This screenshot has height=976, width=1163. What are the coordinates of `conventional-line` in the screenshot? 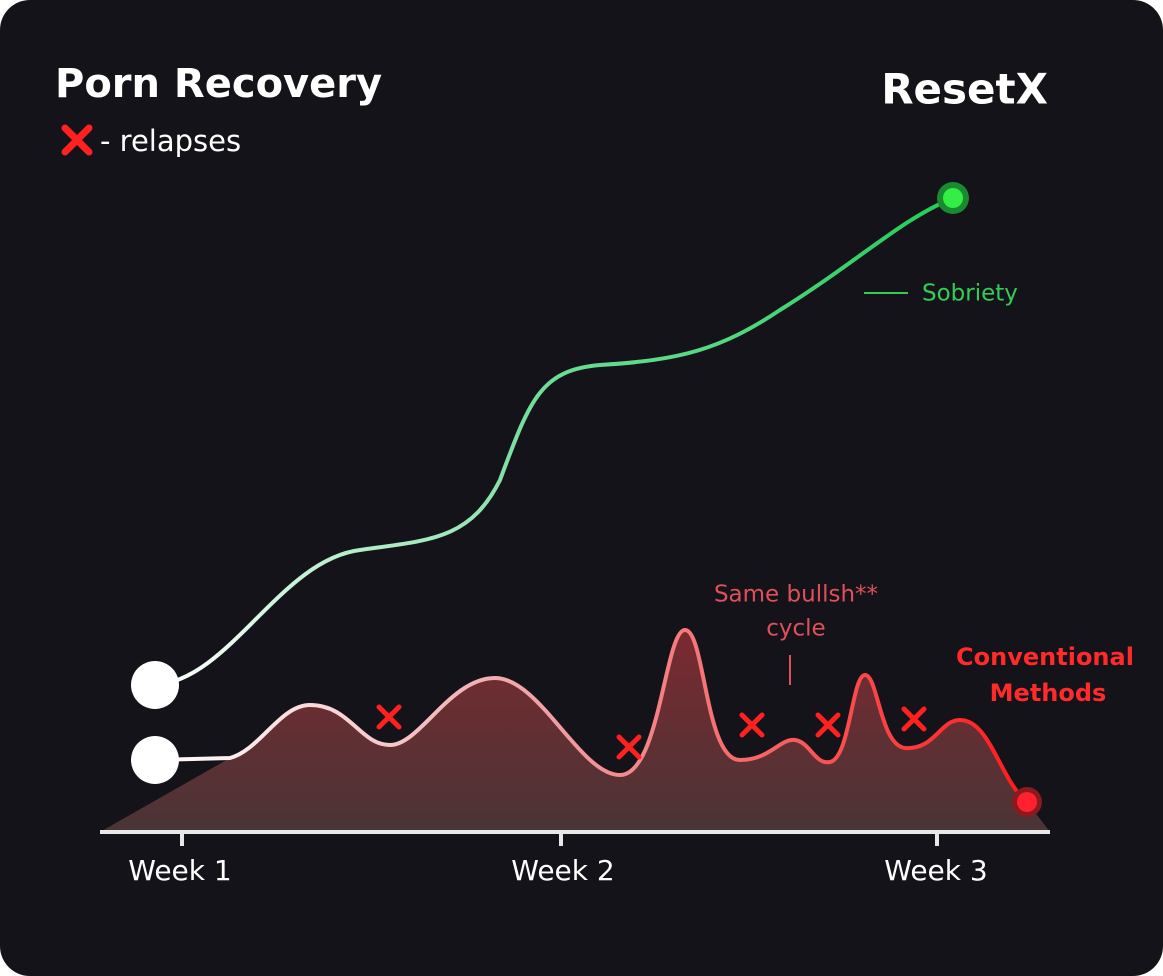 It's located at (591, 715).